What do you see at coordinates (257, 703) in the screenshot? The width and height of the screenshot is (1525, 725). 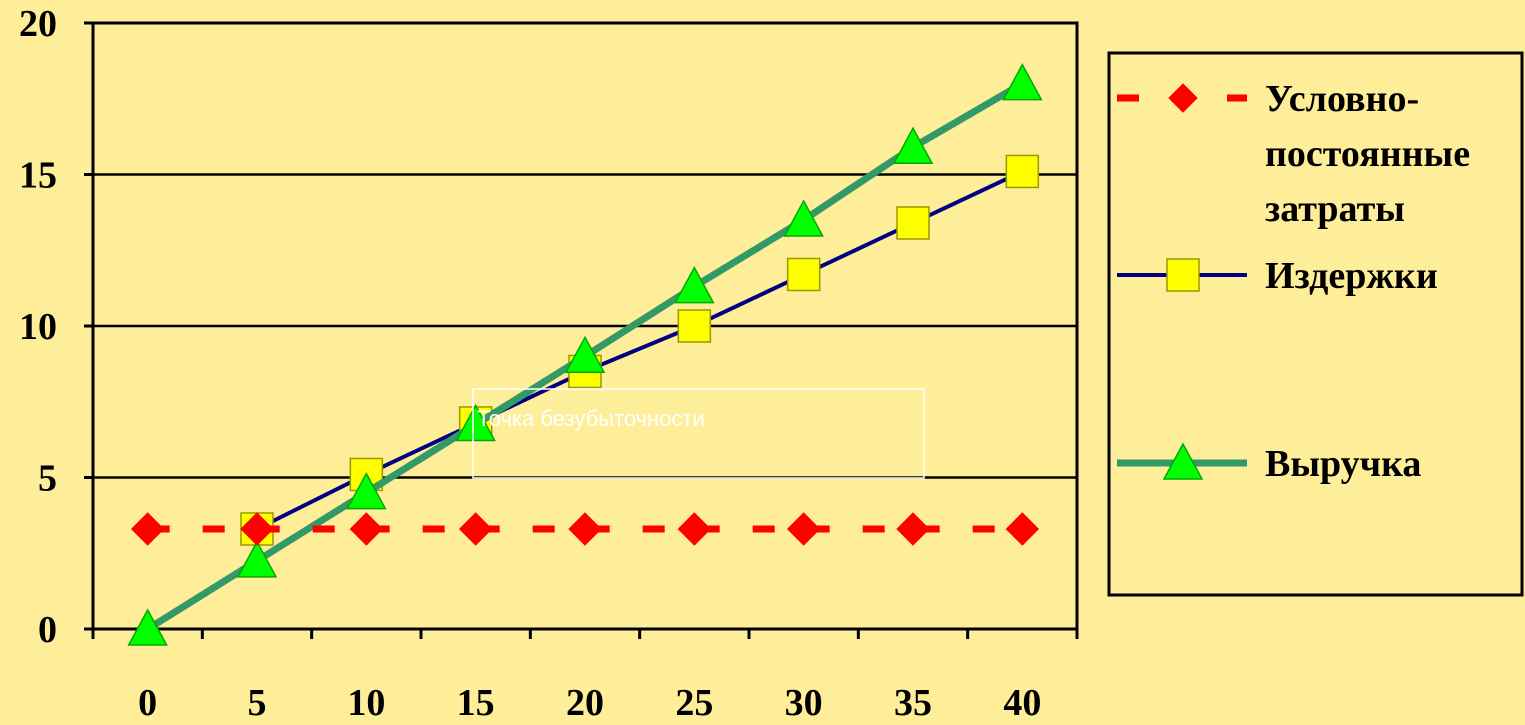 I see `x-tick-label: 5` at bounding box center [257, 703].